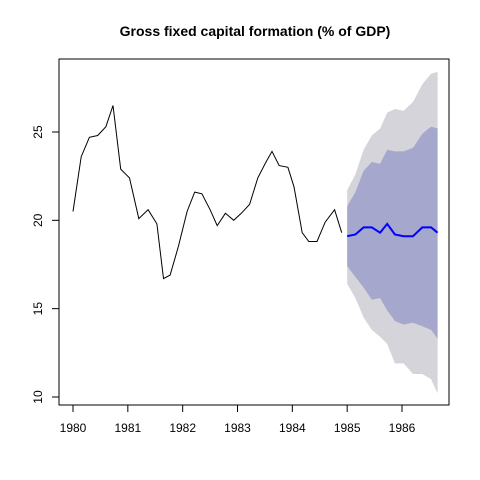 This screenshot has height=480, width=480. Describe the element at coordinates (38, 220) in the screenshot. I see `y-tick-label: 20` at that location.